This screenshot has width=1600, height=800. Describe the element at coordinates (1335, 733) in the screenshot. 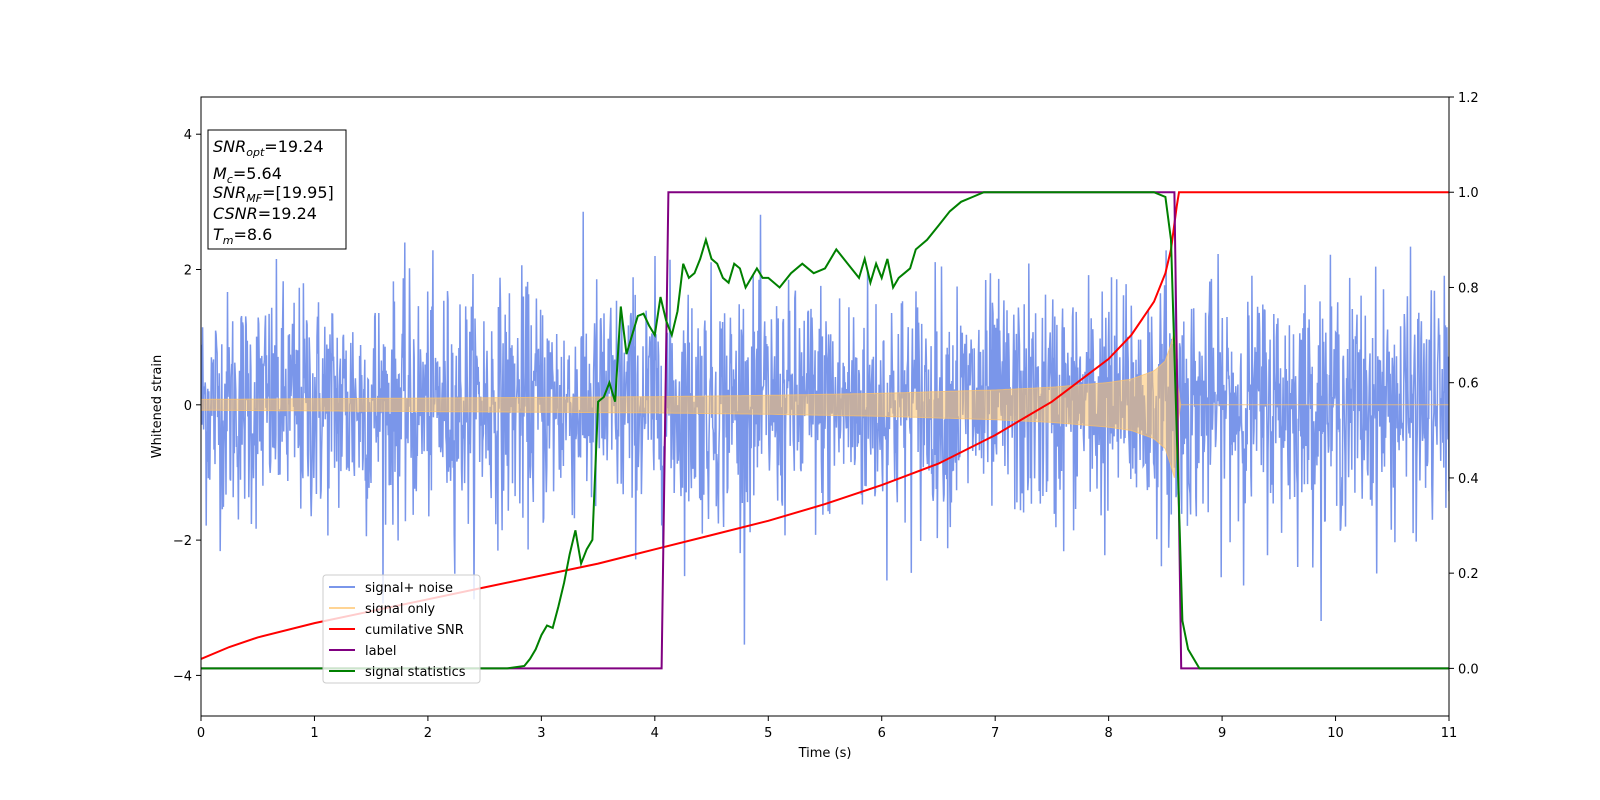

I see `x-tick-label-10: 10` at that location.